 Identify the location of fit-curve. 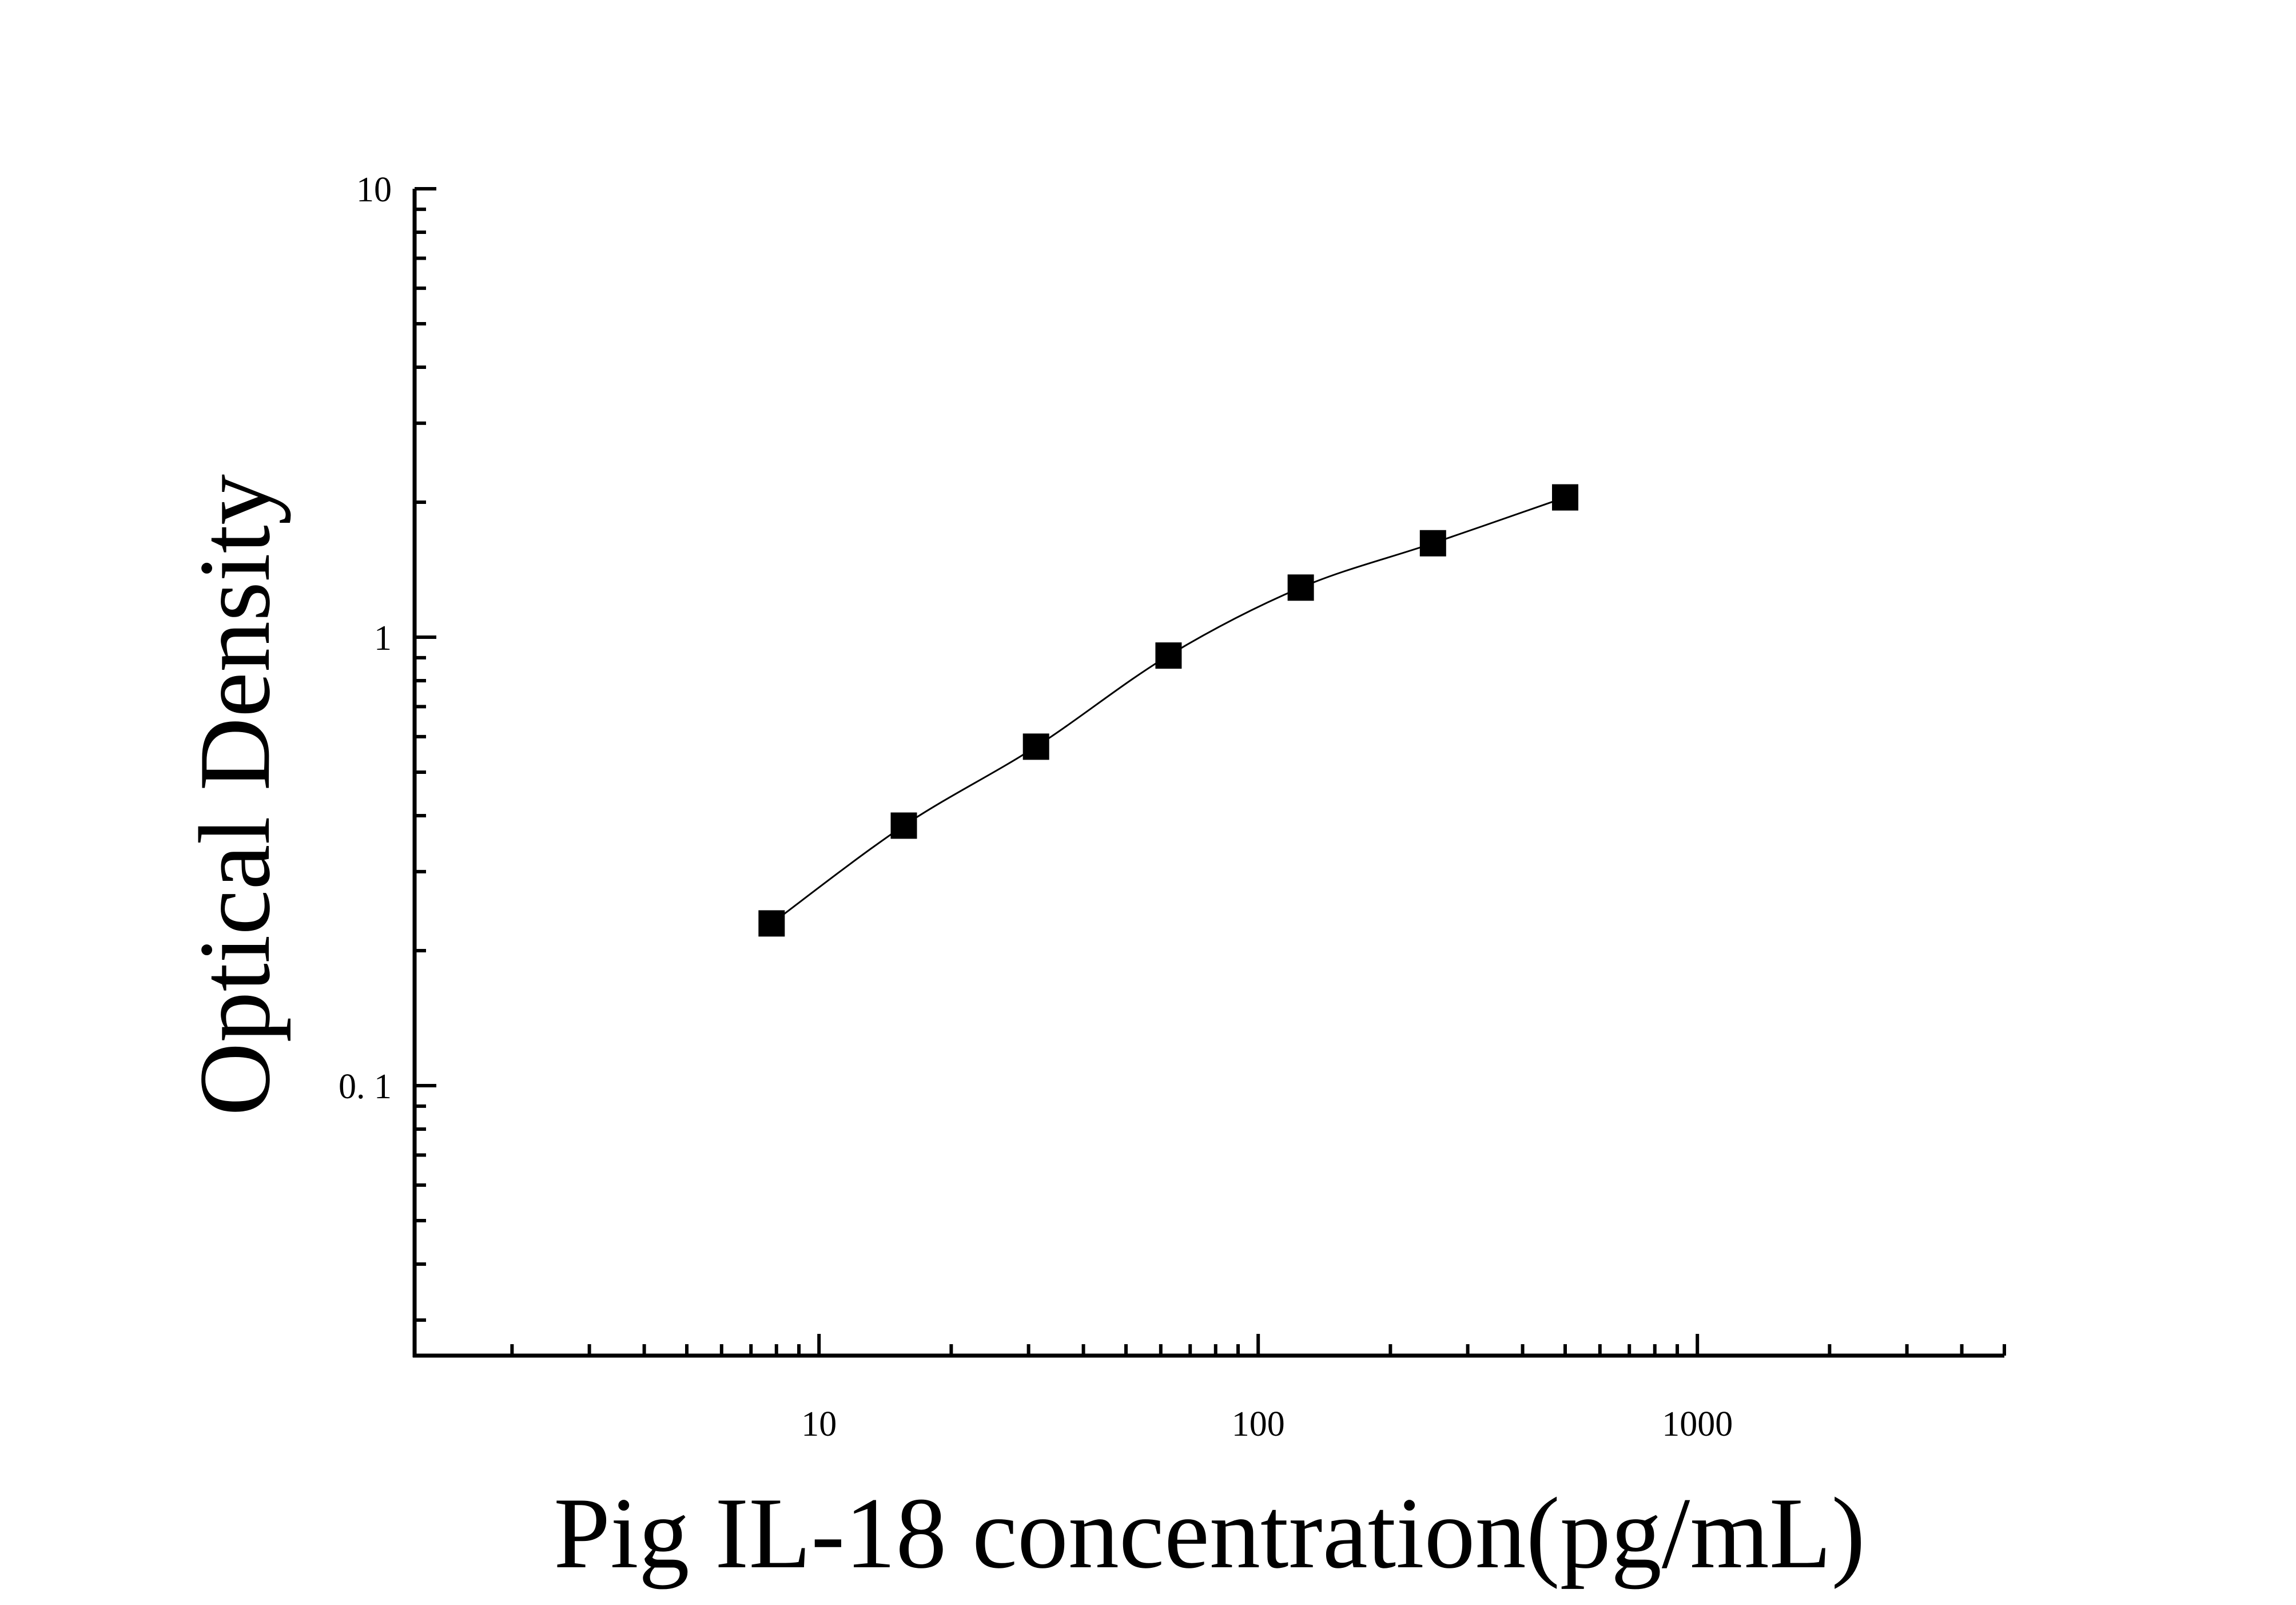
(1168, 710).